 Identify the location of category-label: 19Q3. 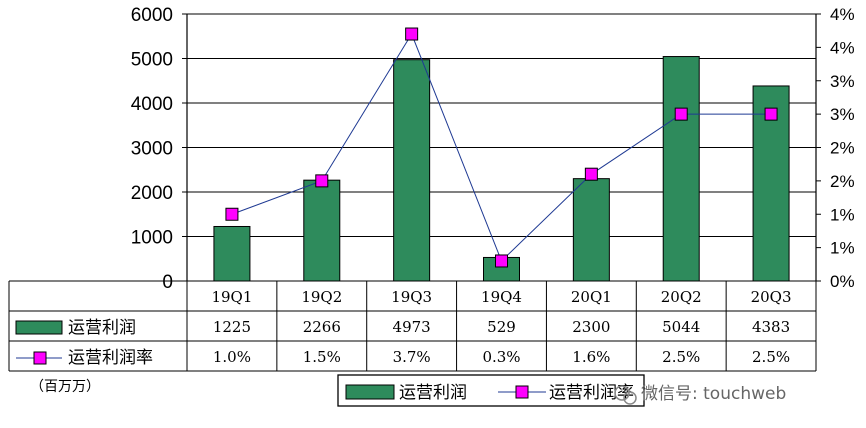
(411, 297).